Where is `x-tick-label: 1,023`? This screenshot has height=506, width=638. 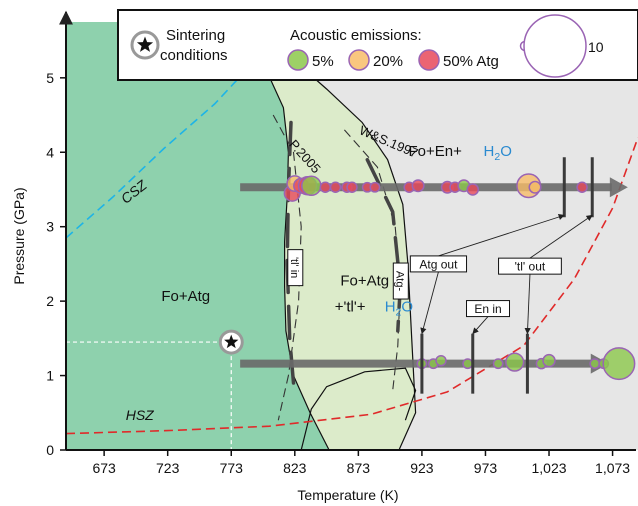 x-tick-label: 1,023 is located at coordinates (548, 468).